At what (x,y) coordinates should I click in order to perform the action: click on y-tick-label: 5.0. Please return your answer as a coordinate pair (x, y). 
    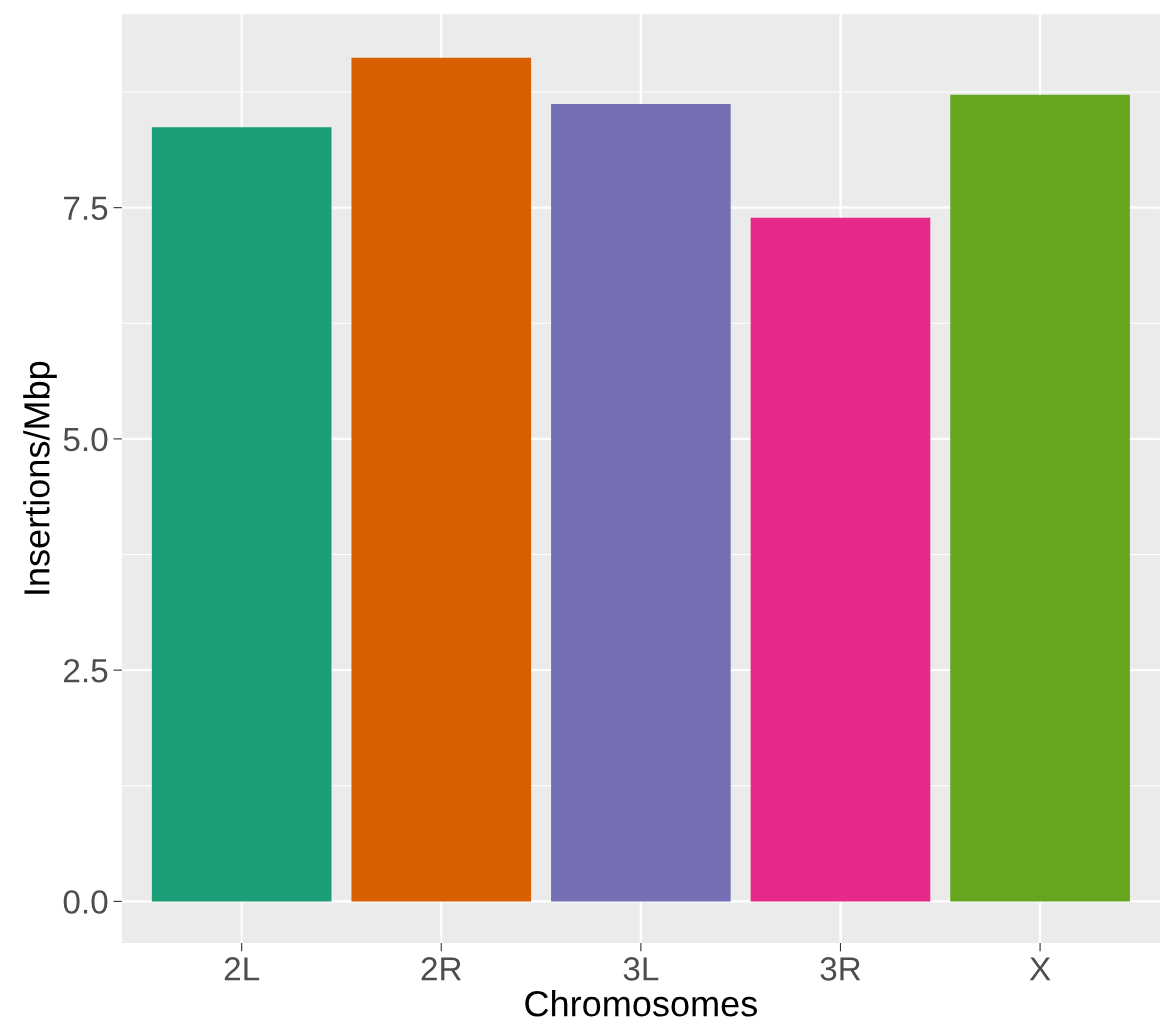
    Looking at the image, I should click on (85, 439).